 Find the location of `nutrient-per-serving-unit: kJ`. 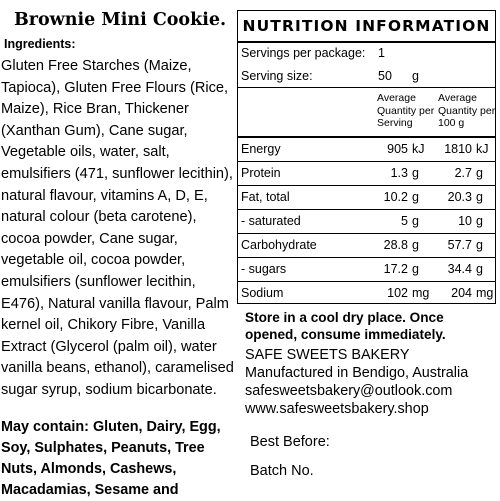

nutrient-per-serving-unit: kJ is located at coordinates (418, 149).